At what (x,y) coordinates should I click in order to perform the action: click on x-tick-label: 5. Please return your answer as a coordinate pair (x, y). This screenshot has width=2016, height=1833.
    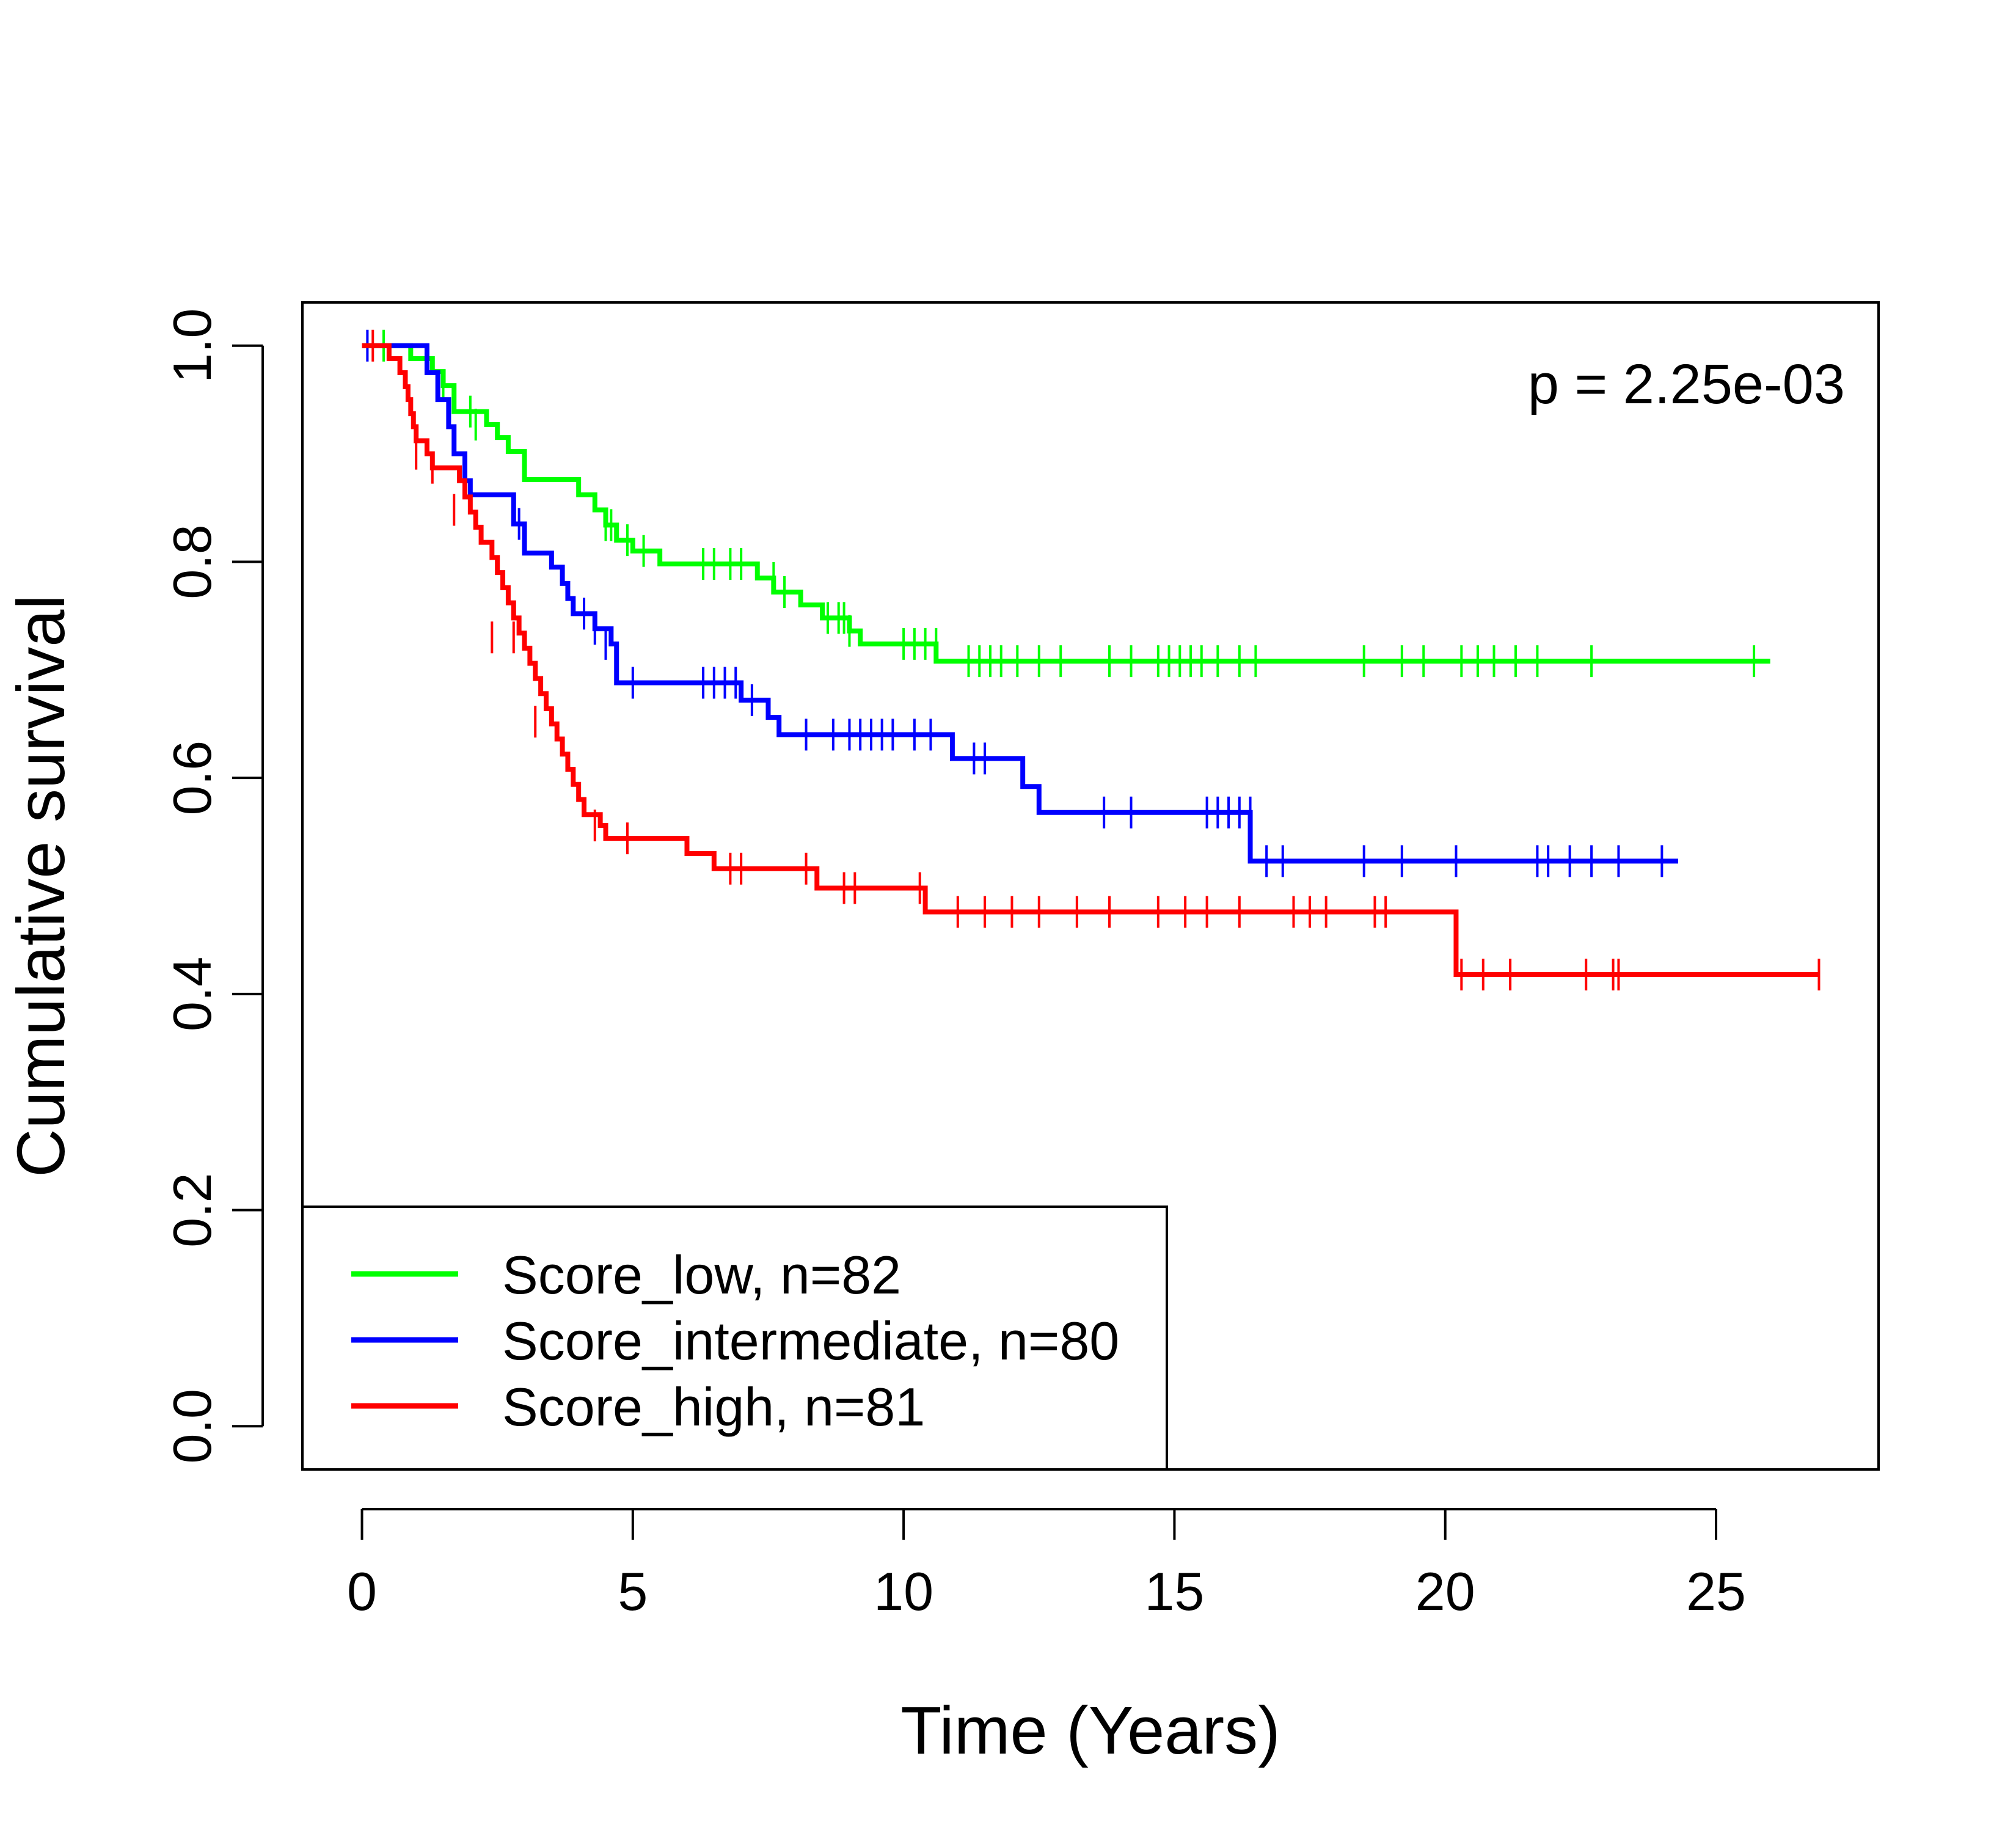
    Looking at the image, I should click on (633, 1591).